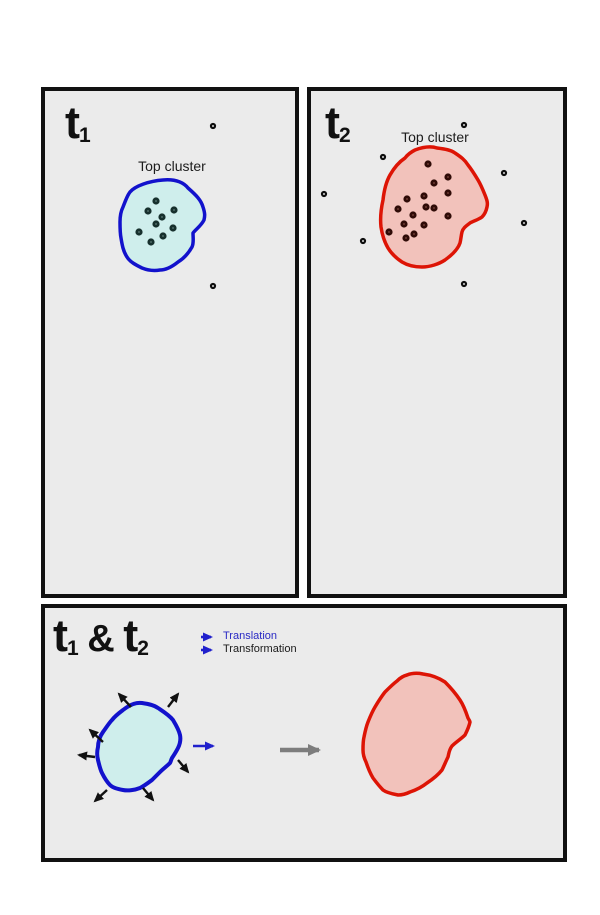  What do you see at coordinates (260, 649) in the screenshot?
I see `legend-label-transformation: Transformation` at bounding box center [260, 649].